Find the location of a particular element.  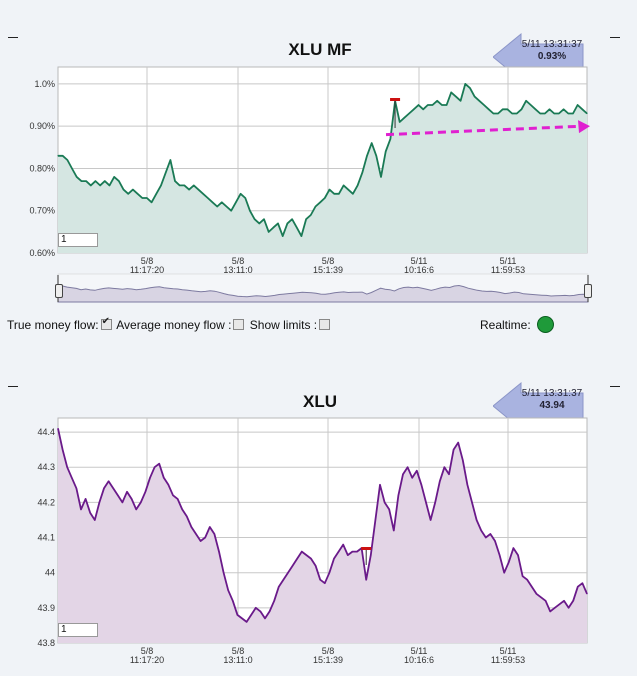

trend-arrow-line is located at coordinates (484, 130).